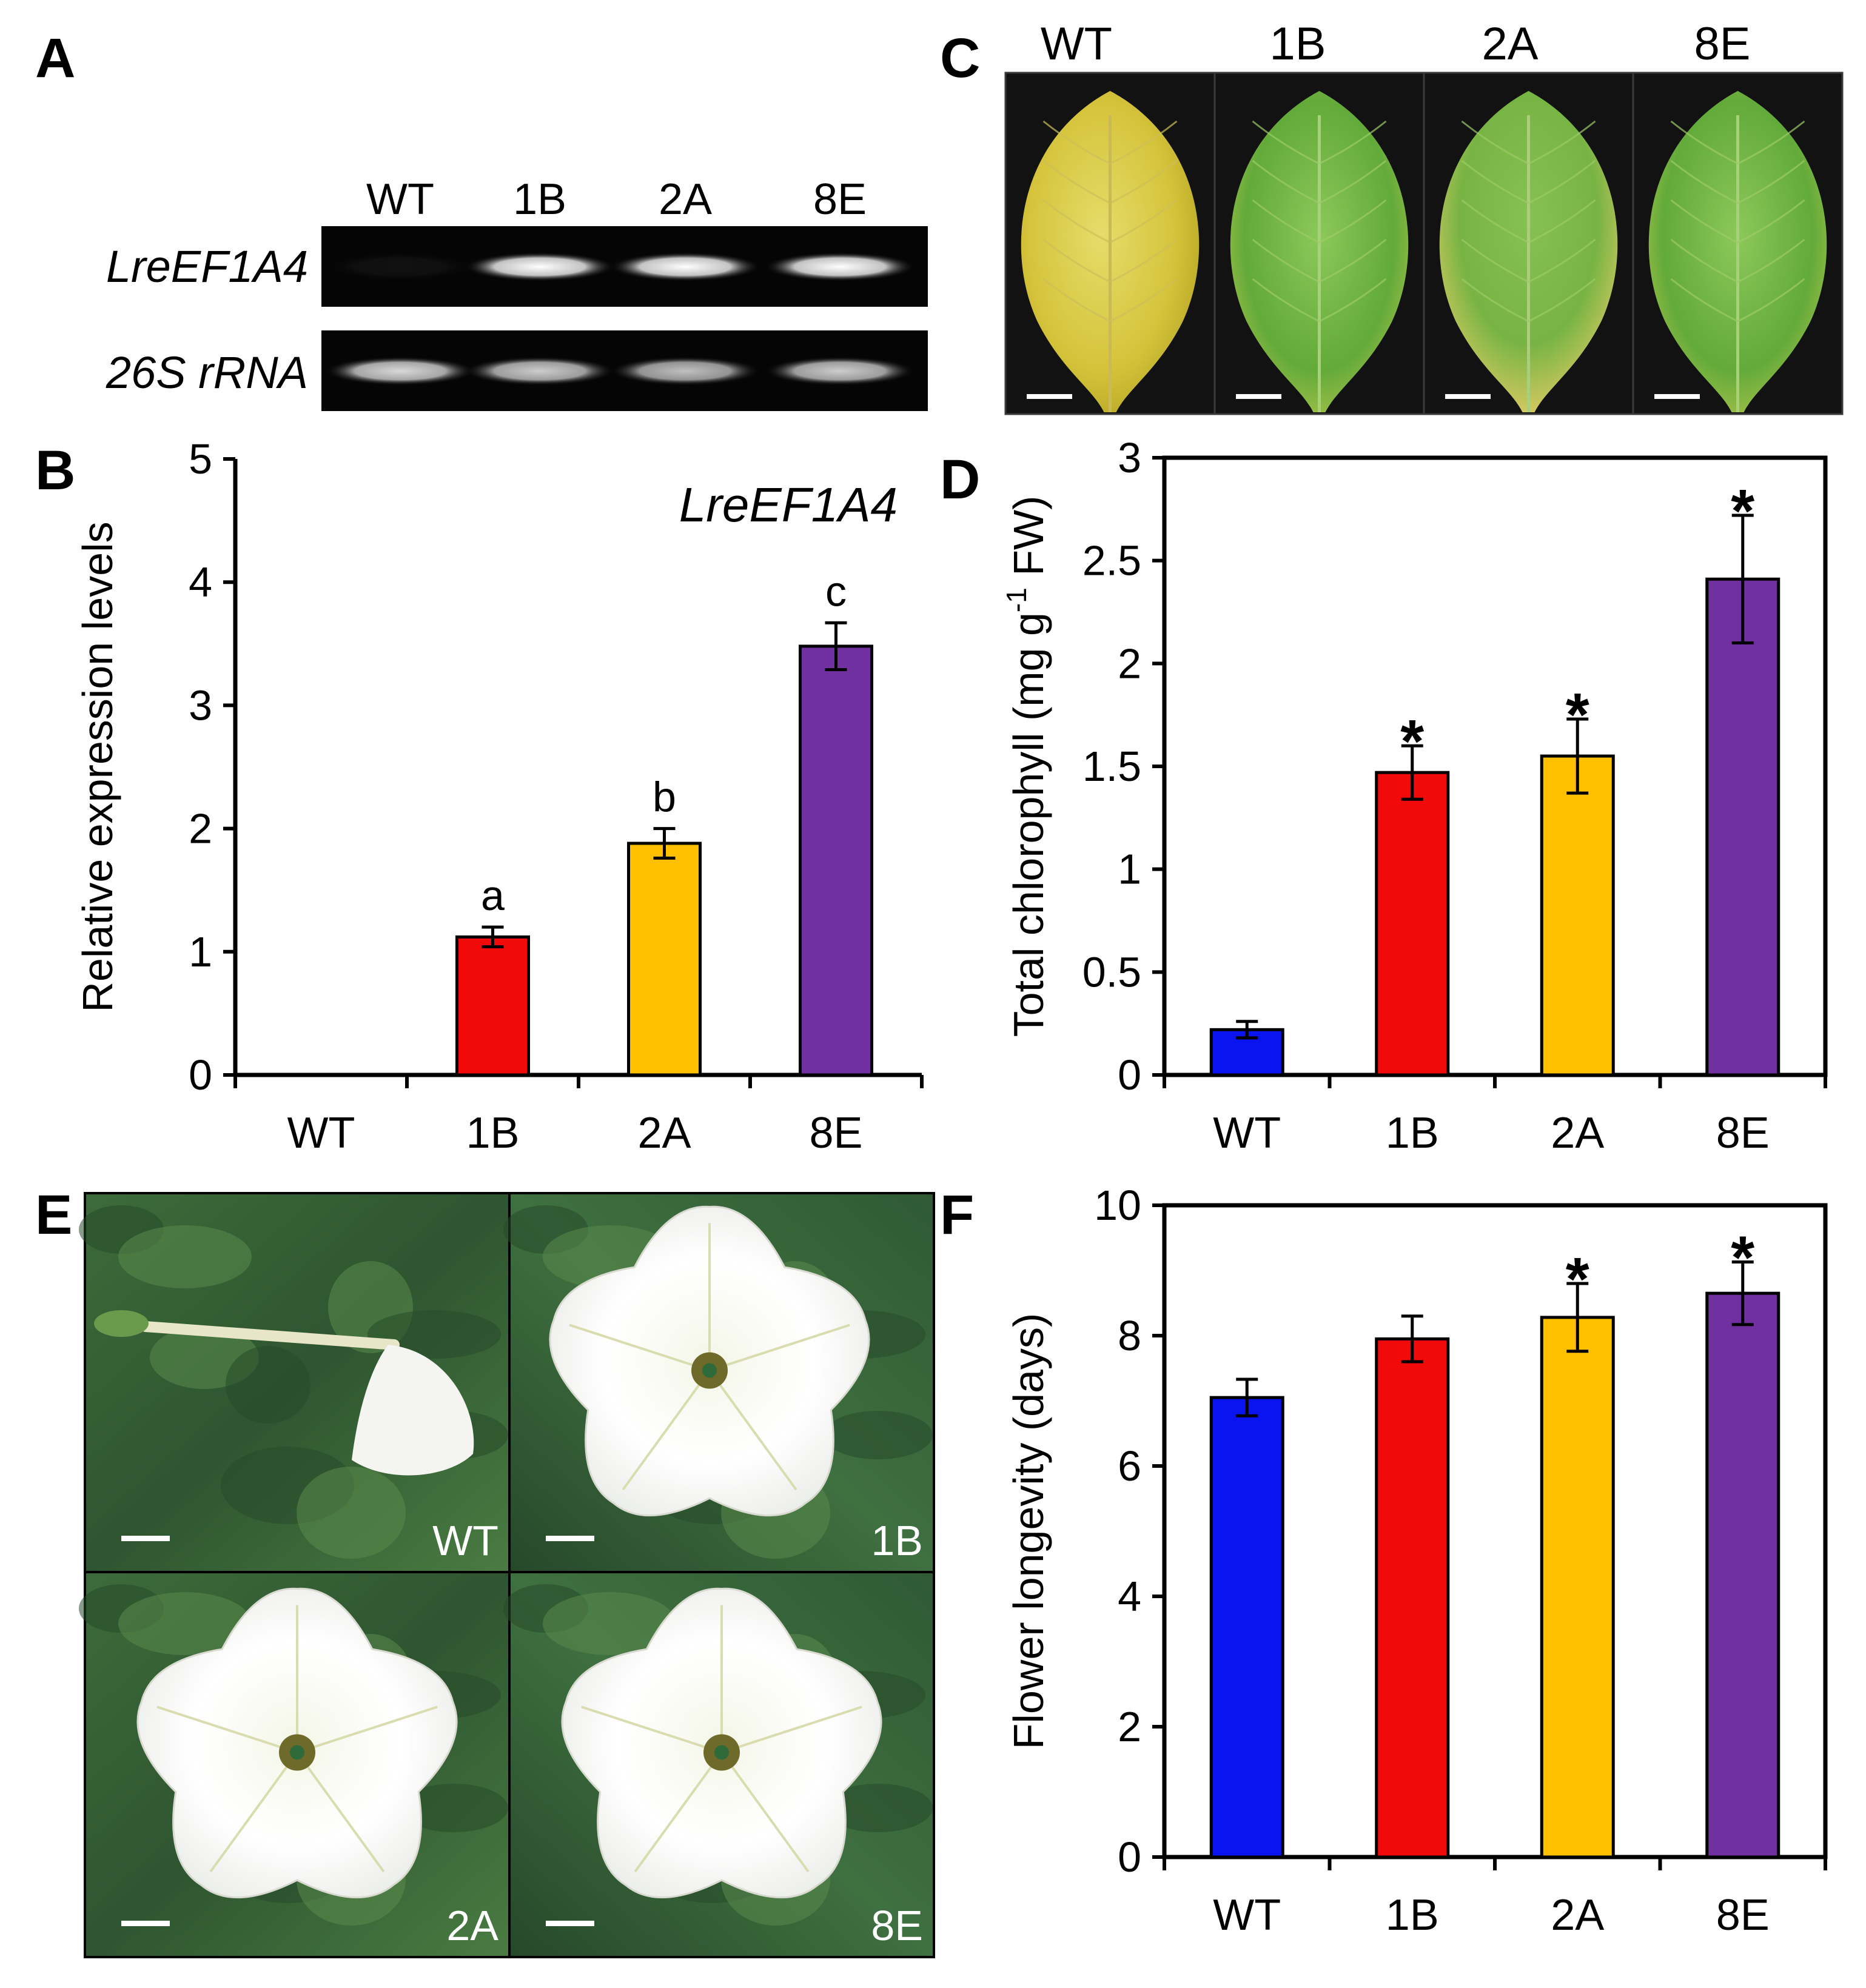 The width and height of the screenshot is (1866, 1988). What do you see at coordinates (54, 1215) in the screenshot?
I see `panel-label-e: E` at bounding box center [54, 1215].